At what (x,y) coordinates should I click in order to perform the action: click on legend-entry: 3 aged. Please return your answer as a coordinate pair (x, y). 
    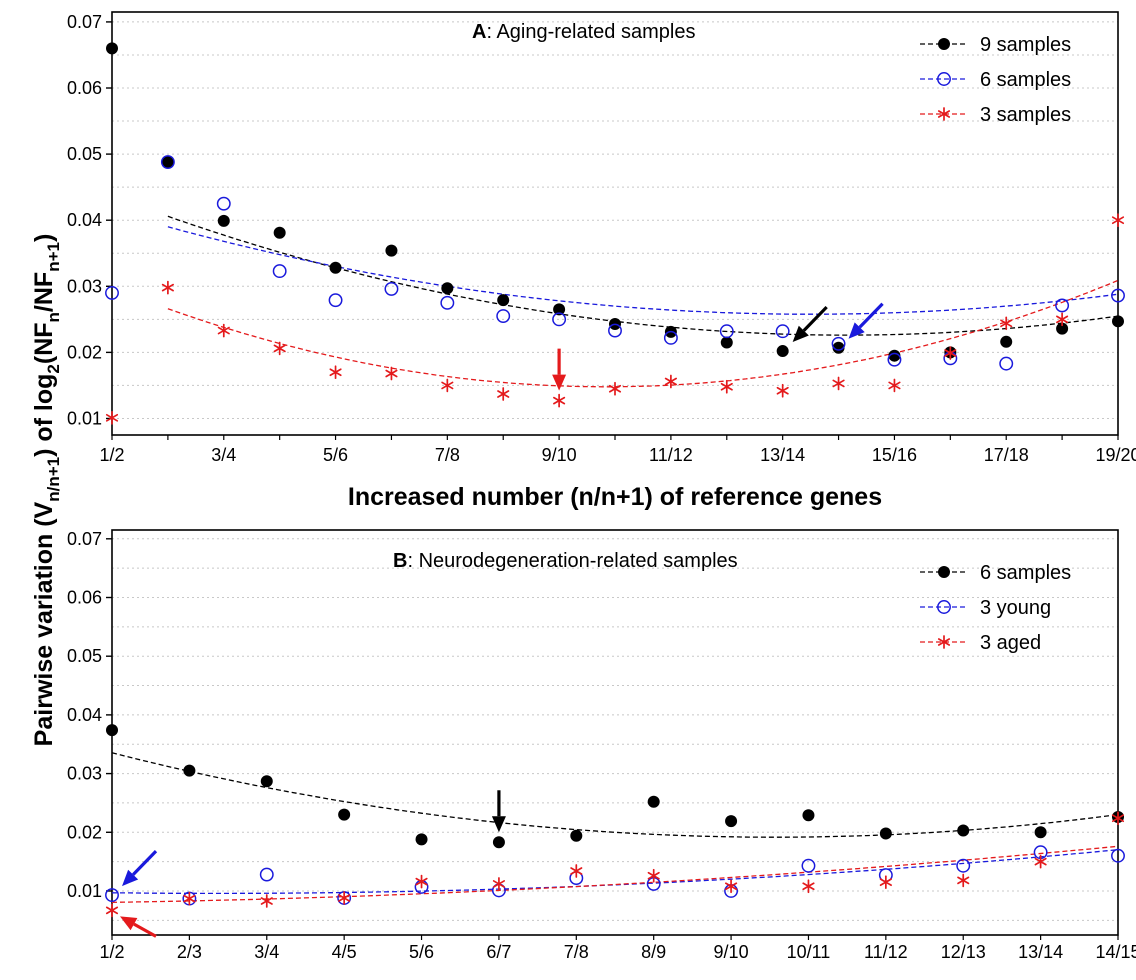
    Looking at the image, I should click on (980, 643).